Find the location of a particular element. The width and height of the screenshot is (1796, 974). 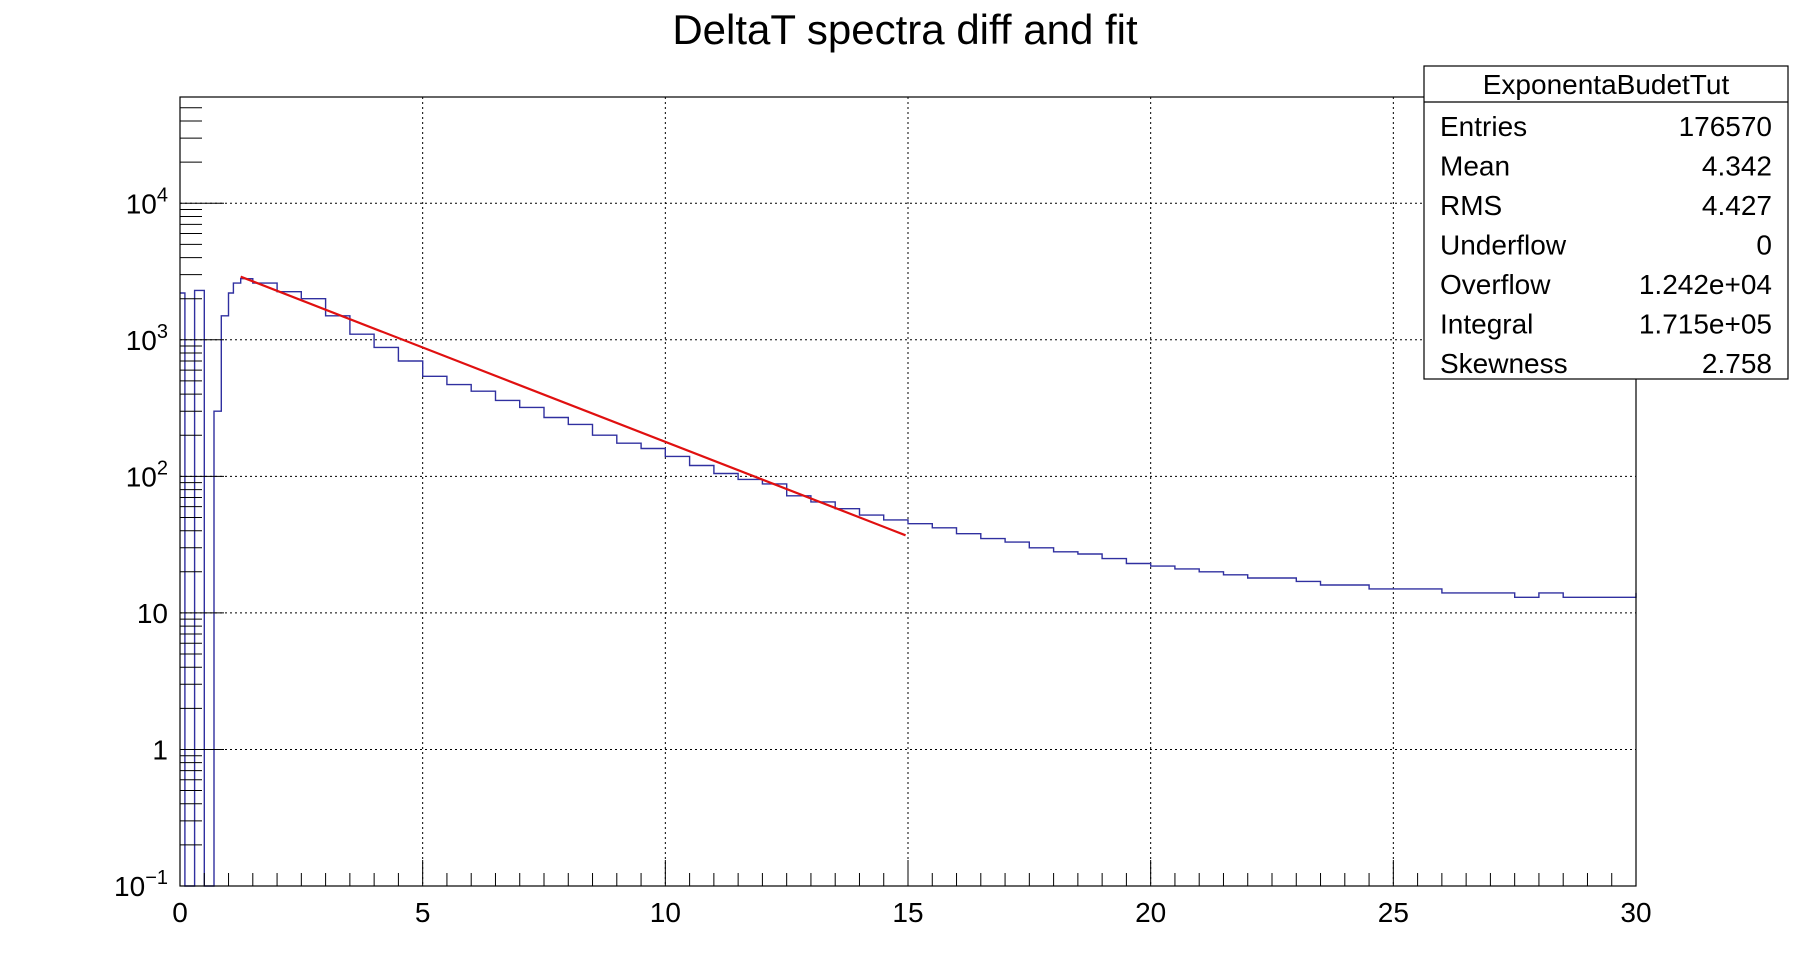

x-tick-label: 25 is located at coordinates (1393, 912).